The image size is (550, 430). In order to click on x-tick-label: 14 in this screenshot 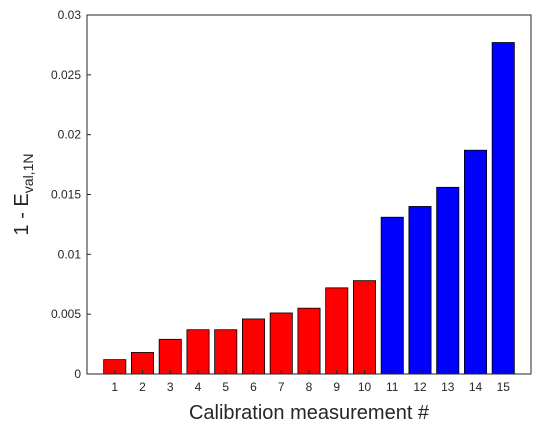, I will do `click(476, 387)`.